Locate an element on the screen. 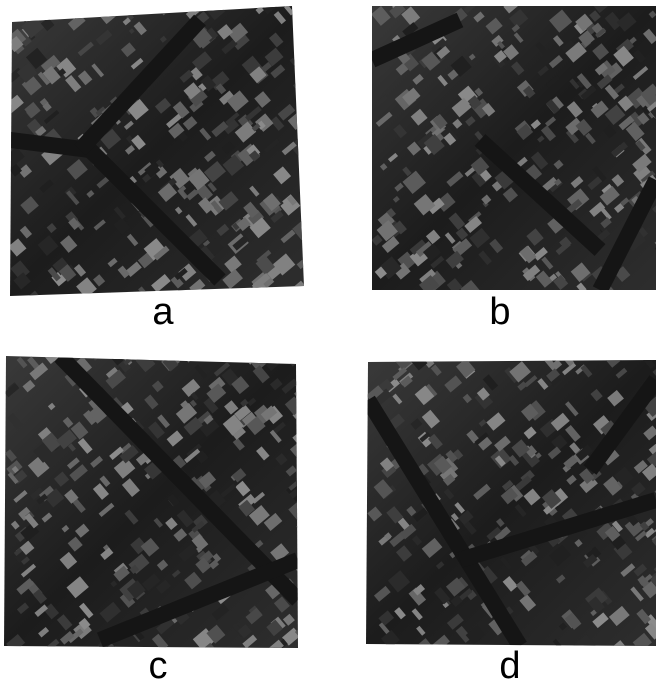 The width and height of the screenshot is (664, 684). panel-label: a is located at coordinates (163, 312).